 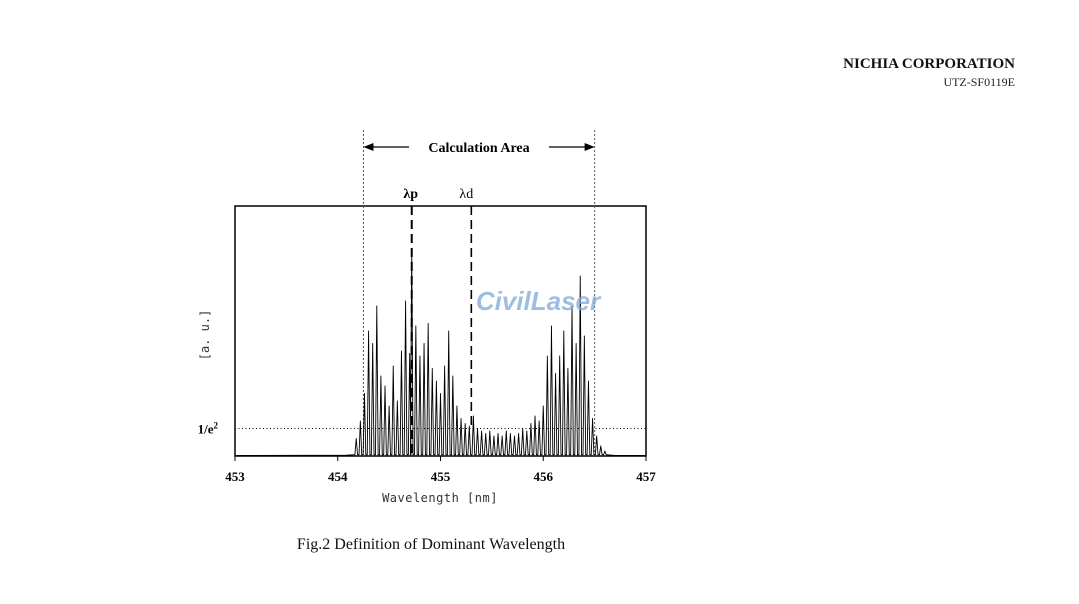 I want to click on x-tick-label: 456, so click(x=544, y=476).